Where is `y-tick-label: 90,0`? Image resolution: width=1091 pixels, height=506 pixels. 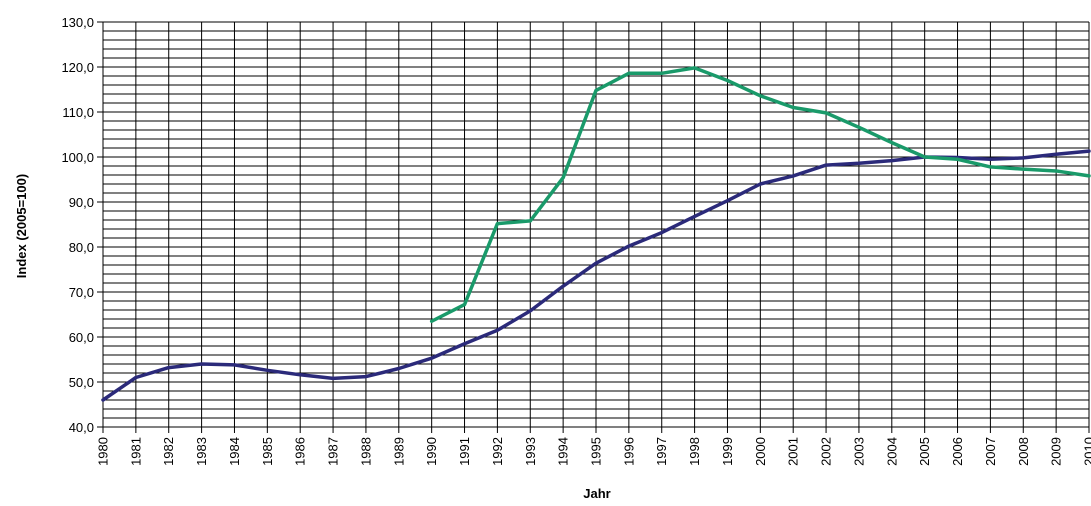
y-tick-label: 90,0 is located at coordinates (81, 202).